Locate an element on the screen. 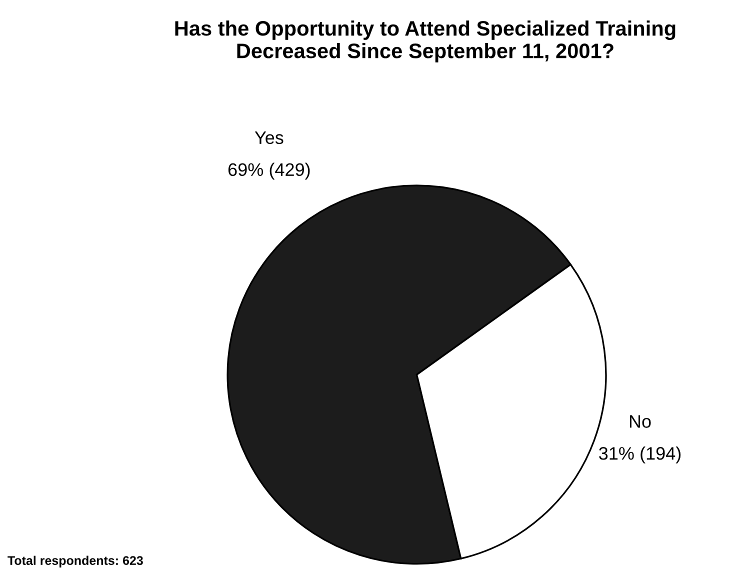  slice-label: No is located at coordinates (640, 421).